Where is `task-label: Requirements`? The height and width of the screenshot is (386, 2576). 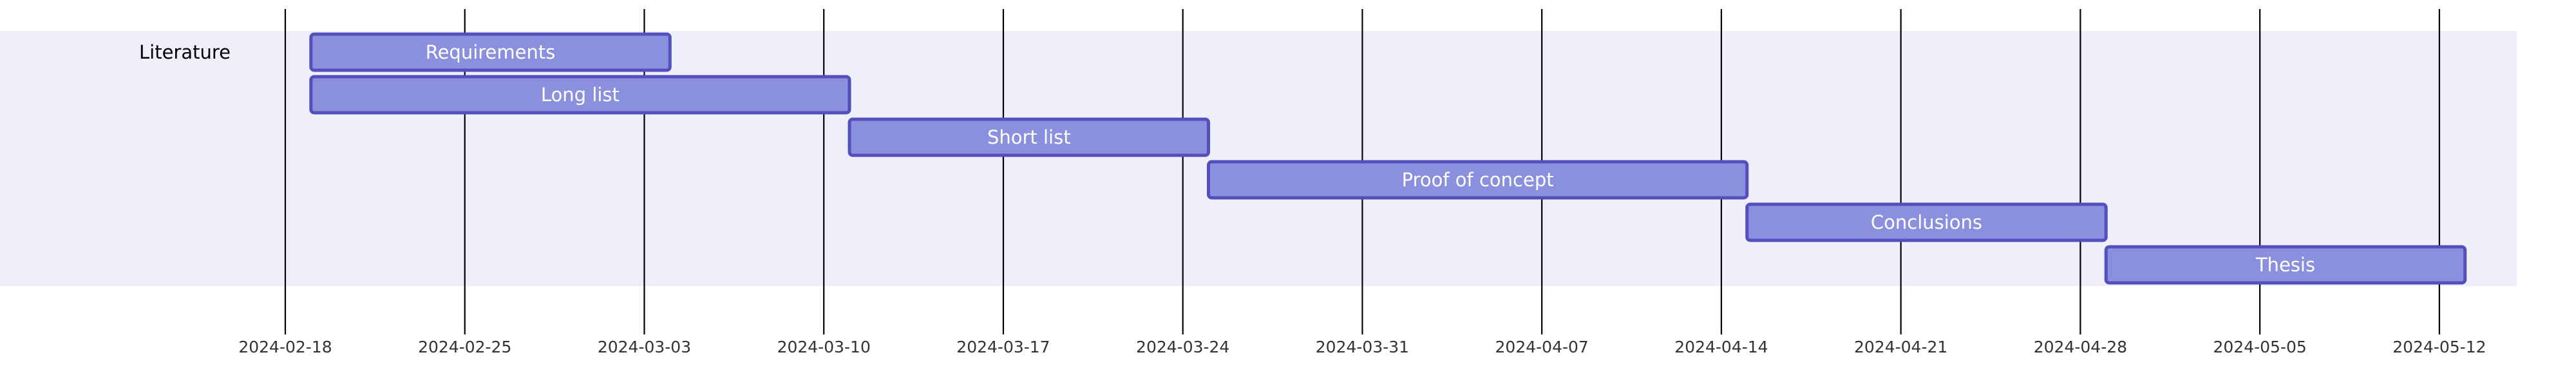 task-label: Requirements is located at coordinates (491, 52).